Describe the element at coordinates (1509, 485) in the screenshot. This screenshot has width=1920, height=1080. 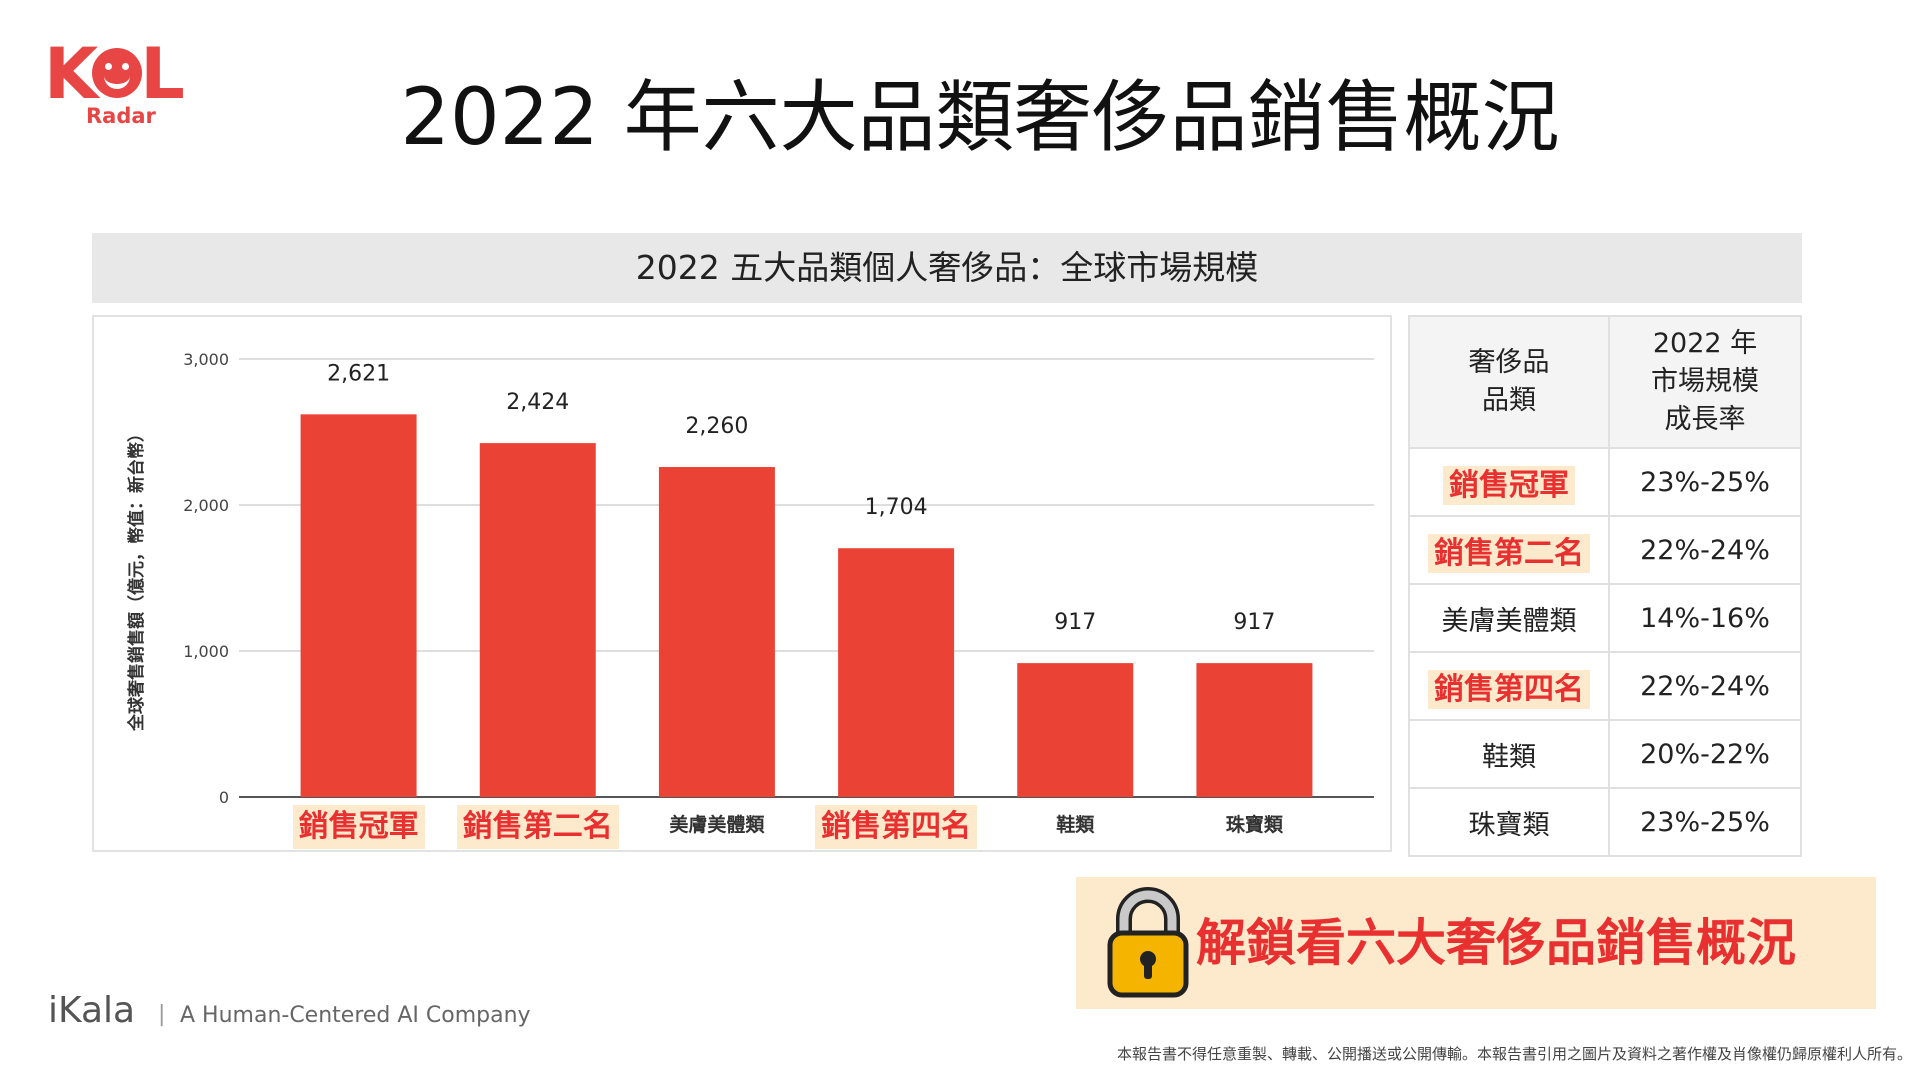
I see `highlighted-category: 銷售冠軍` at that location.